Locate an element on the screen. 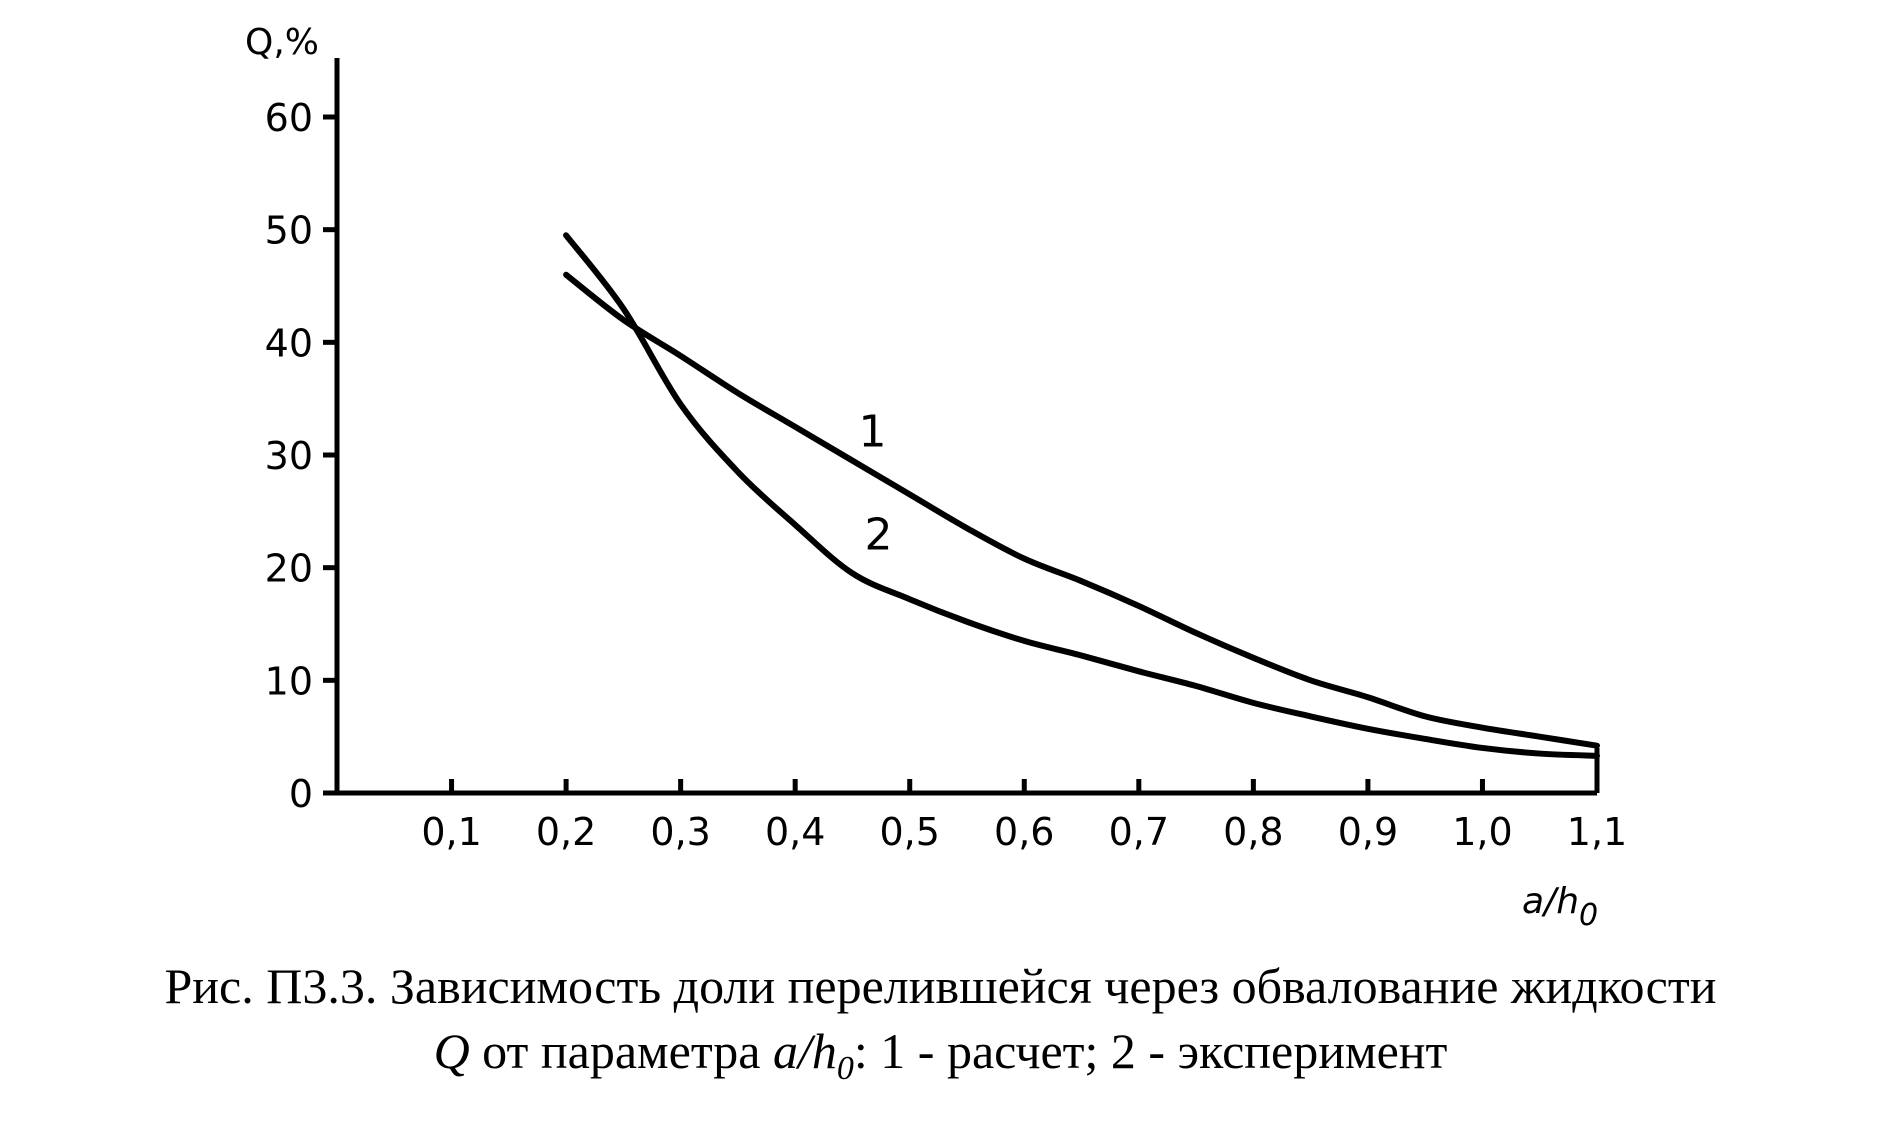 The height and width of the screenshot is (1125, 1881). y-tick-label: 30 is located at coordinates (289, 456).